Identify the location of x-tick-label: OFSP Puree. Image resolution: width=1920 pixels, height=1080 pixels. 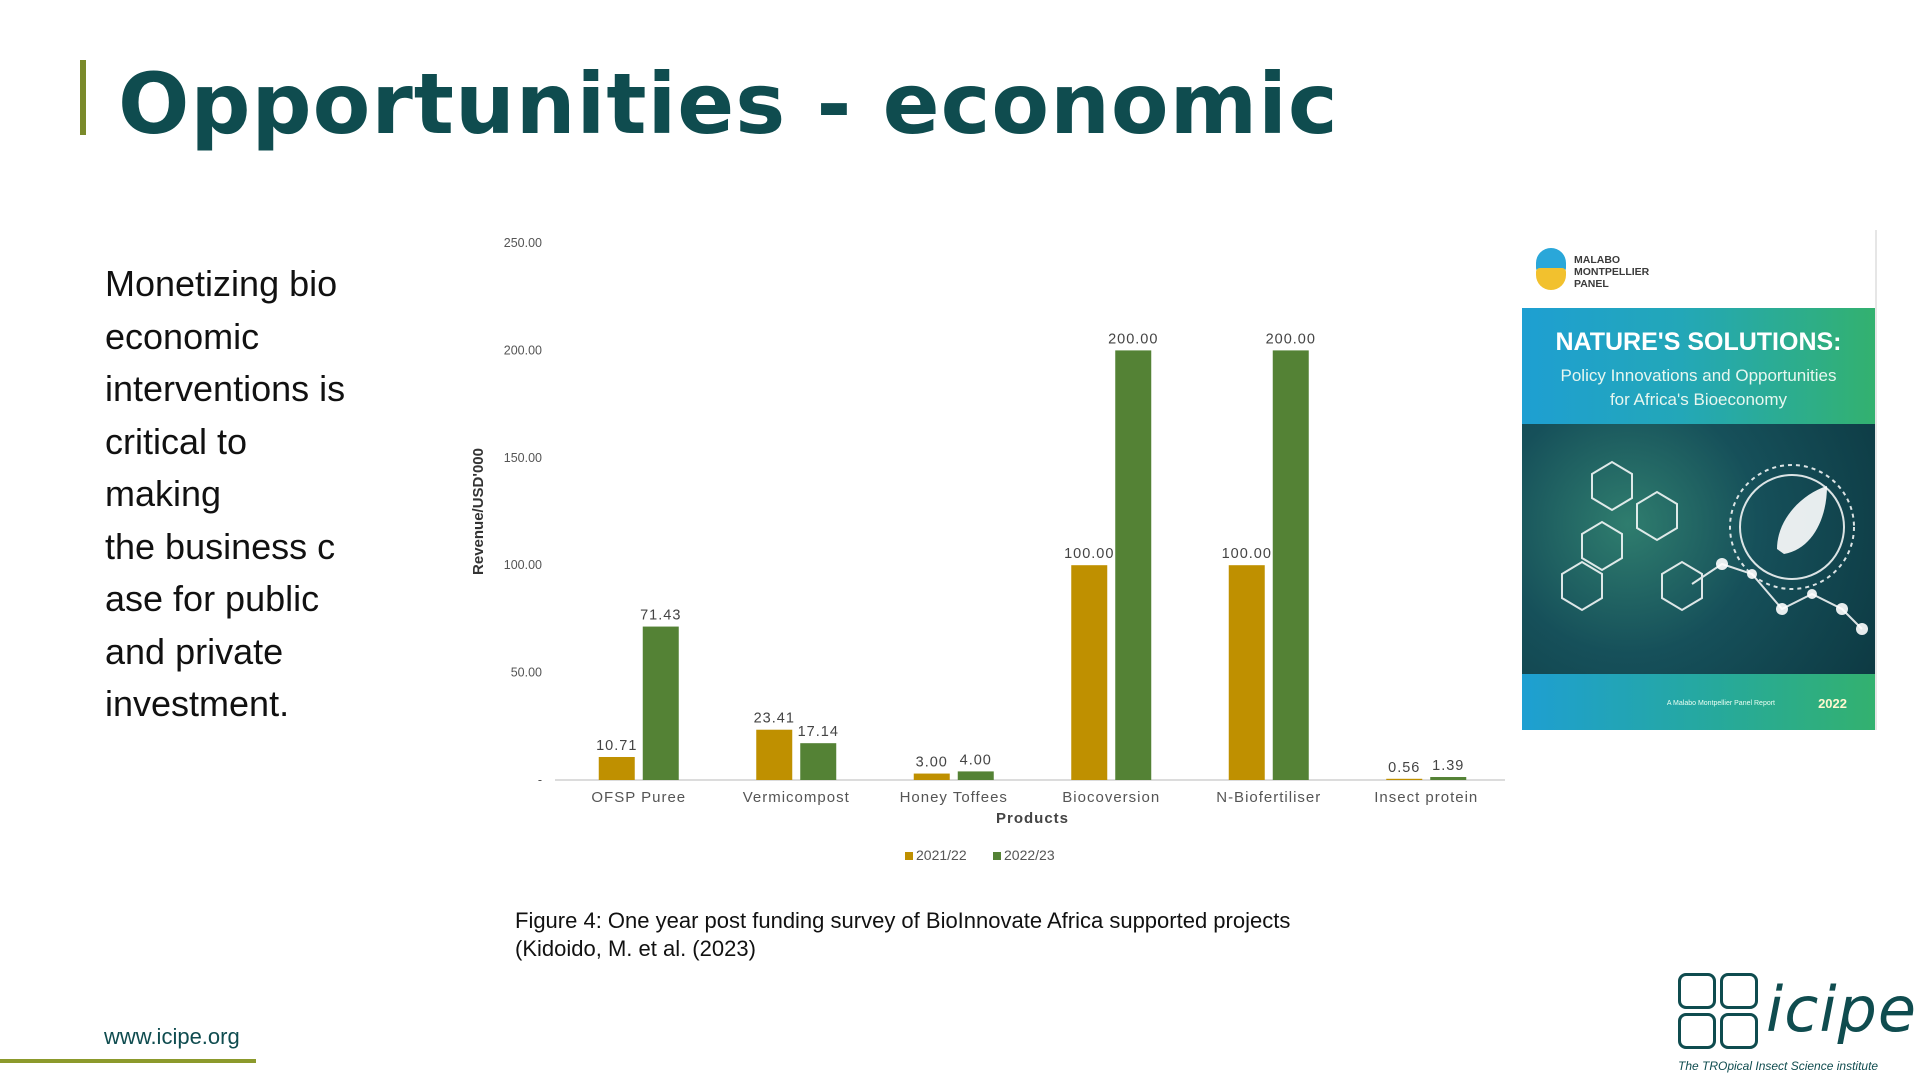
(638, 797).